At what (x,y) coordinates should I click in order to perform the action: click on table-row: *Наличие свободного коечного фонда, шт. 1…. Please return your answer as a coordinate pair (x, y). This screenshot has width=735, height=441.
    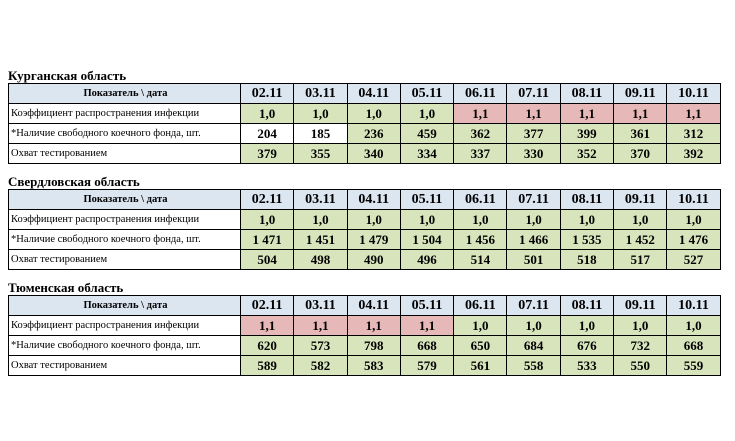
    Looking at the image, I should click on (364, 239).